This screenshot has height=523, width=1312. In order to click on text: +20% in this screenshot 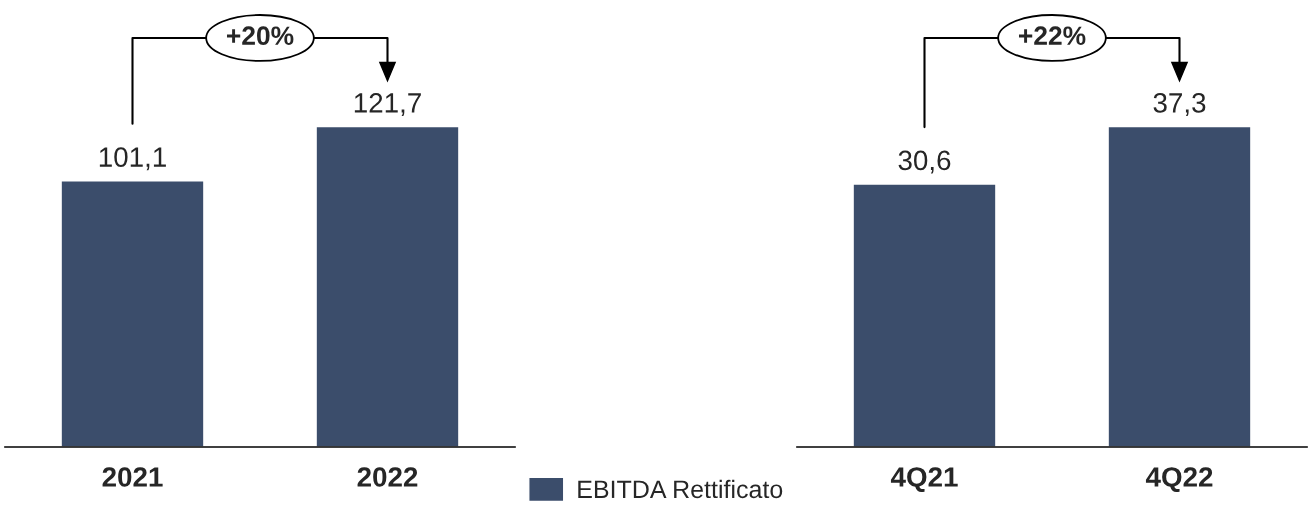, I will do `click(260, 36)`.